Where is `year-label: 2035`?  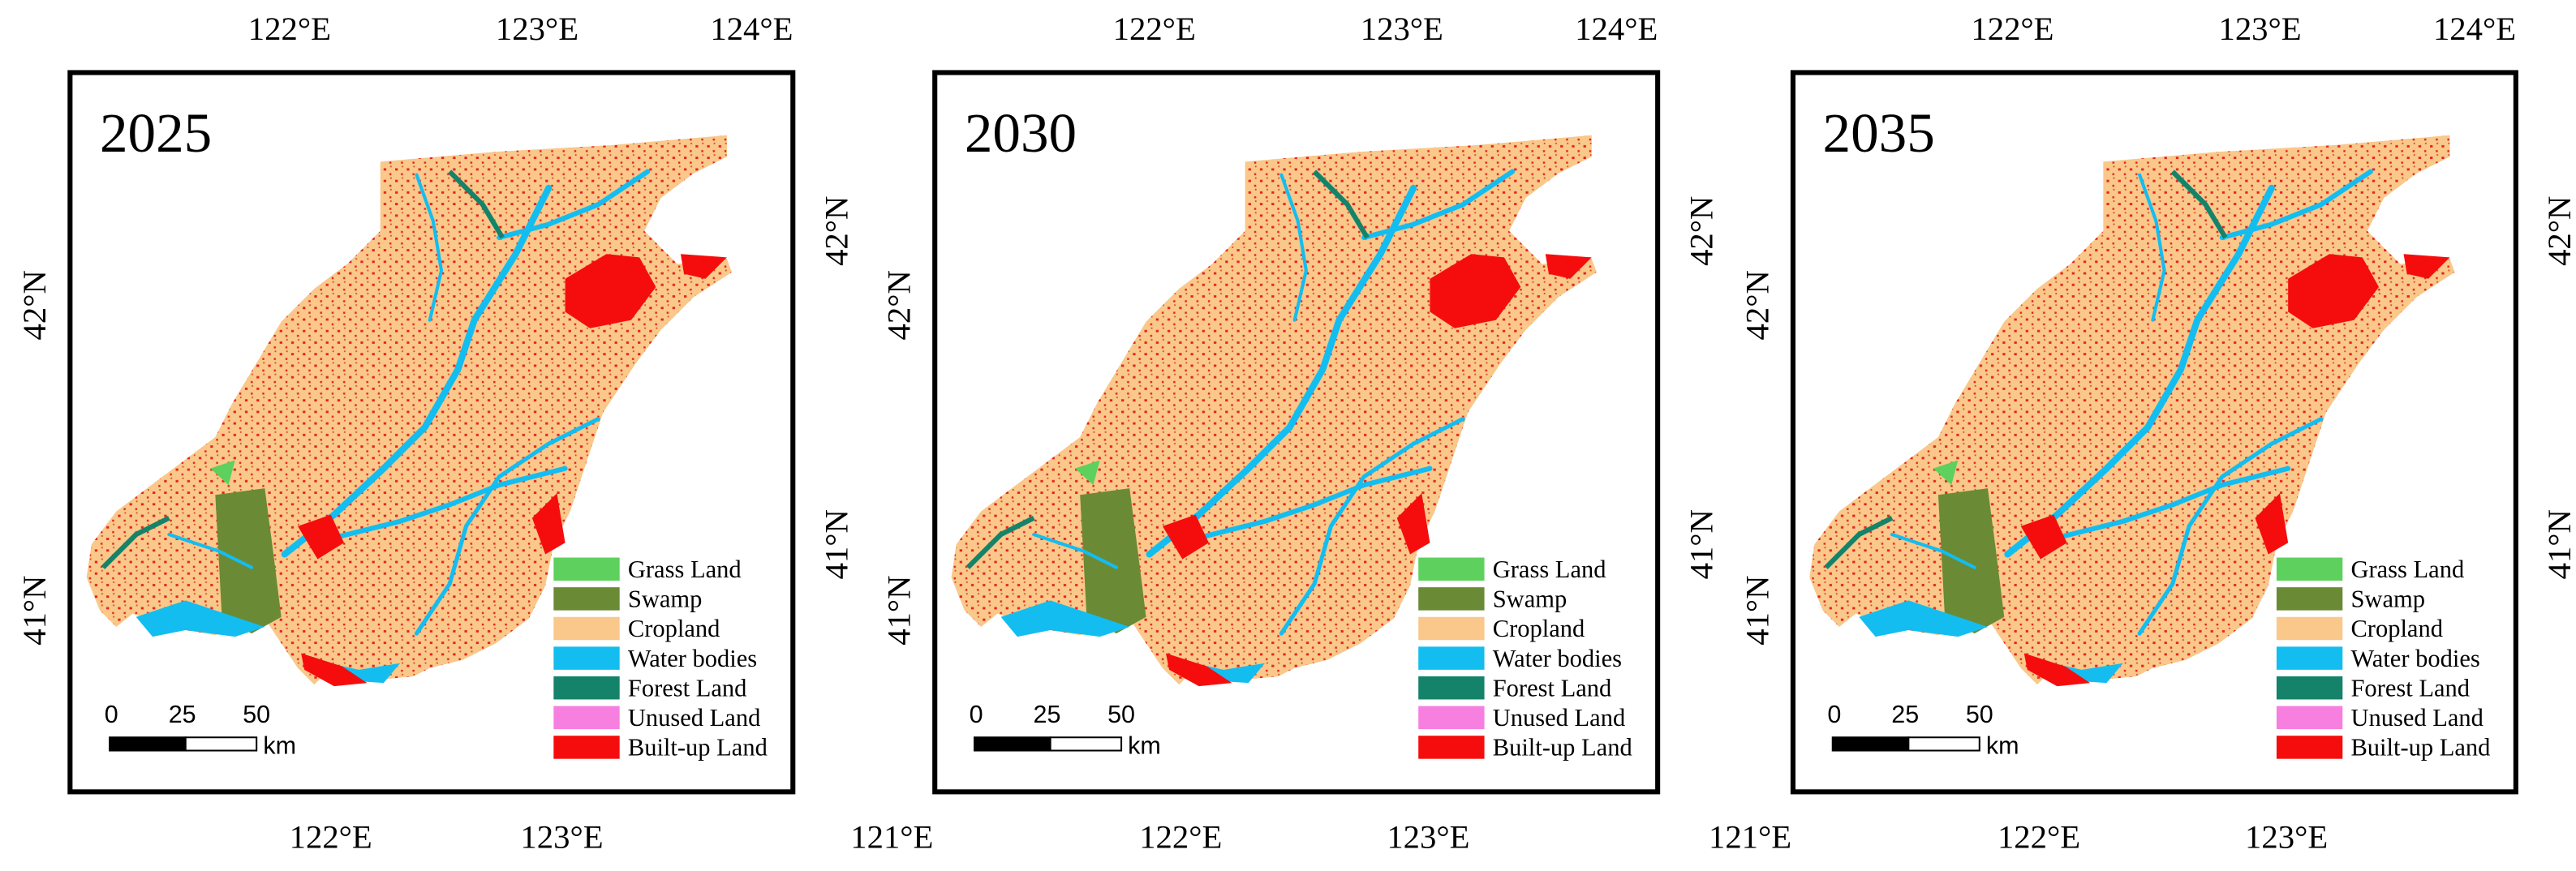 year-label: 2035 is located at coordinates (1879, 132).